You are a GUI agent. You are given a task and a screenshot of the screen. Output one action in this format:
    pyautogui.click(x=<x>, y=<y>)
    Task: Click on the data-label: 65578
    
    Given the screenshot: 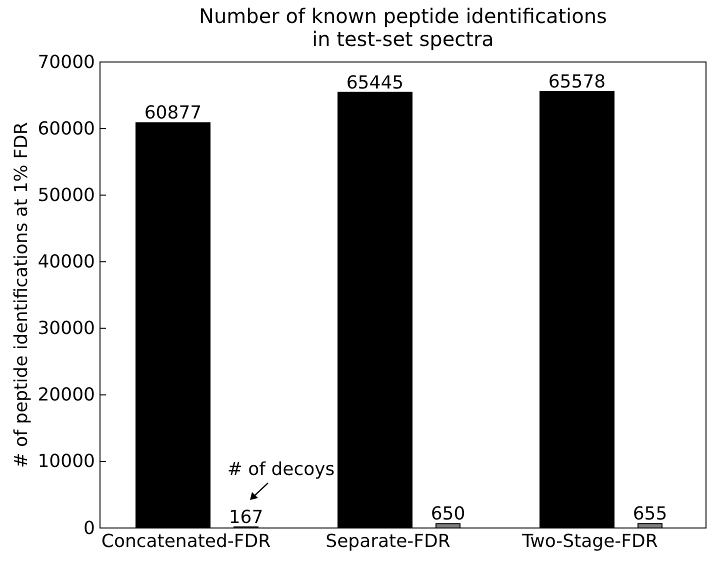 What is the action you would take?
    pyautogui.click(x=577, y=81)
    